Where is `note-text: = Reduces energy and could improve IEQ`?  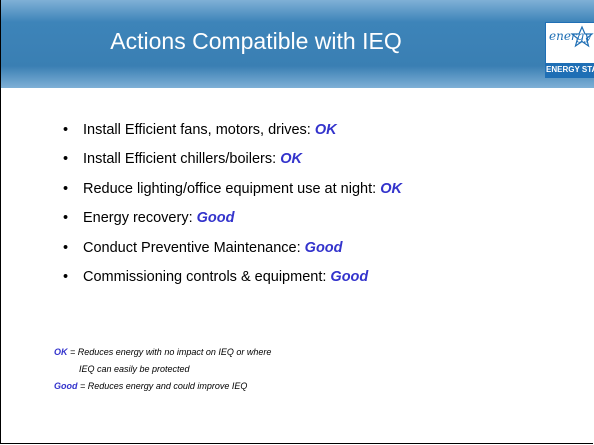 note-text: = Reduces energy and could improve IEQ is located at coordinates (164, 386).